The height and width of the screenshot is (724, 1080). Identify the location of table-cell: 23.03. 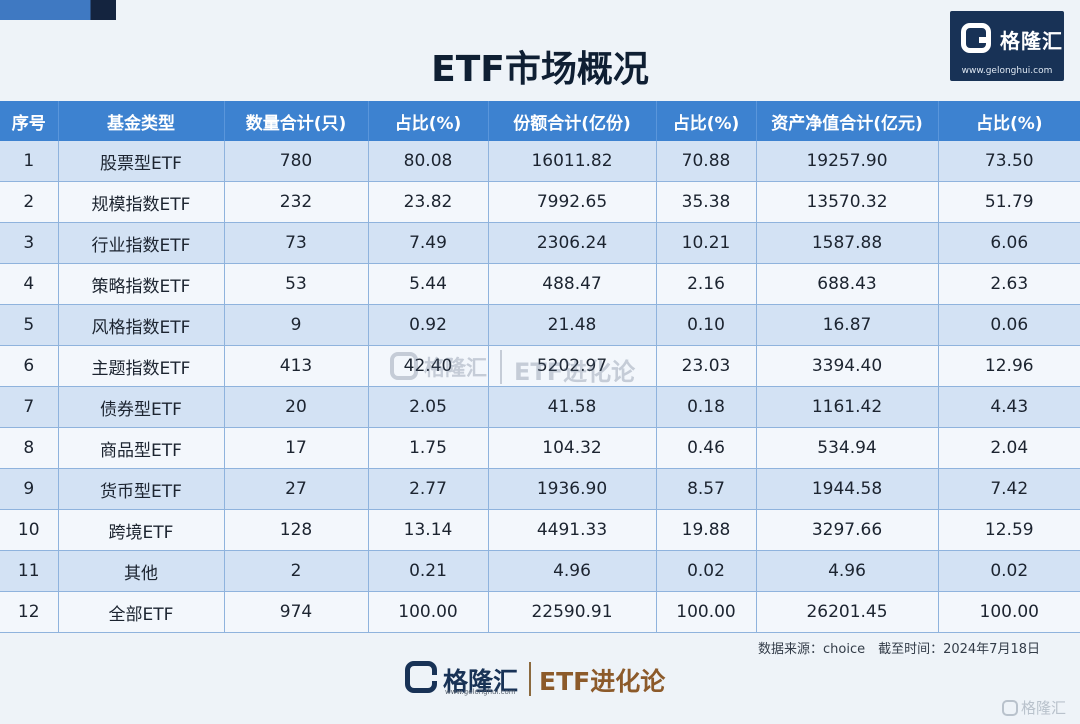
(706, 366).